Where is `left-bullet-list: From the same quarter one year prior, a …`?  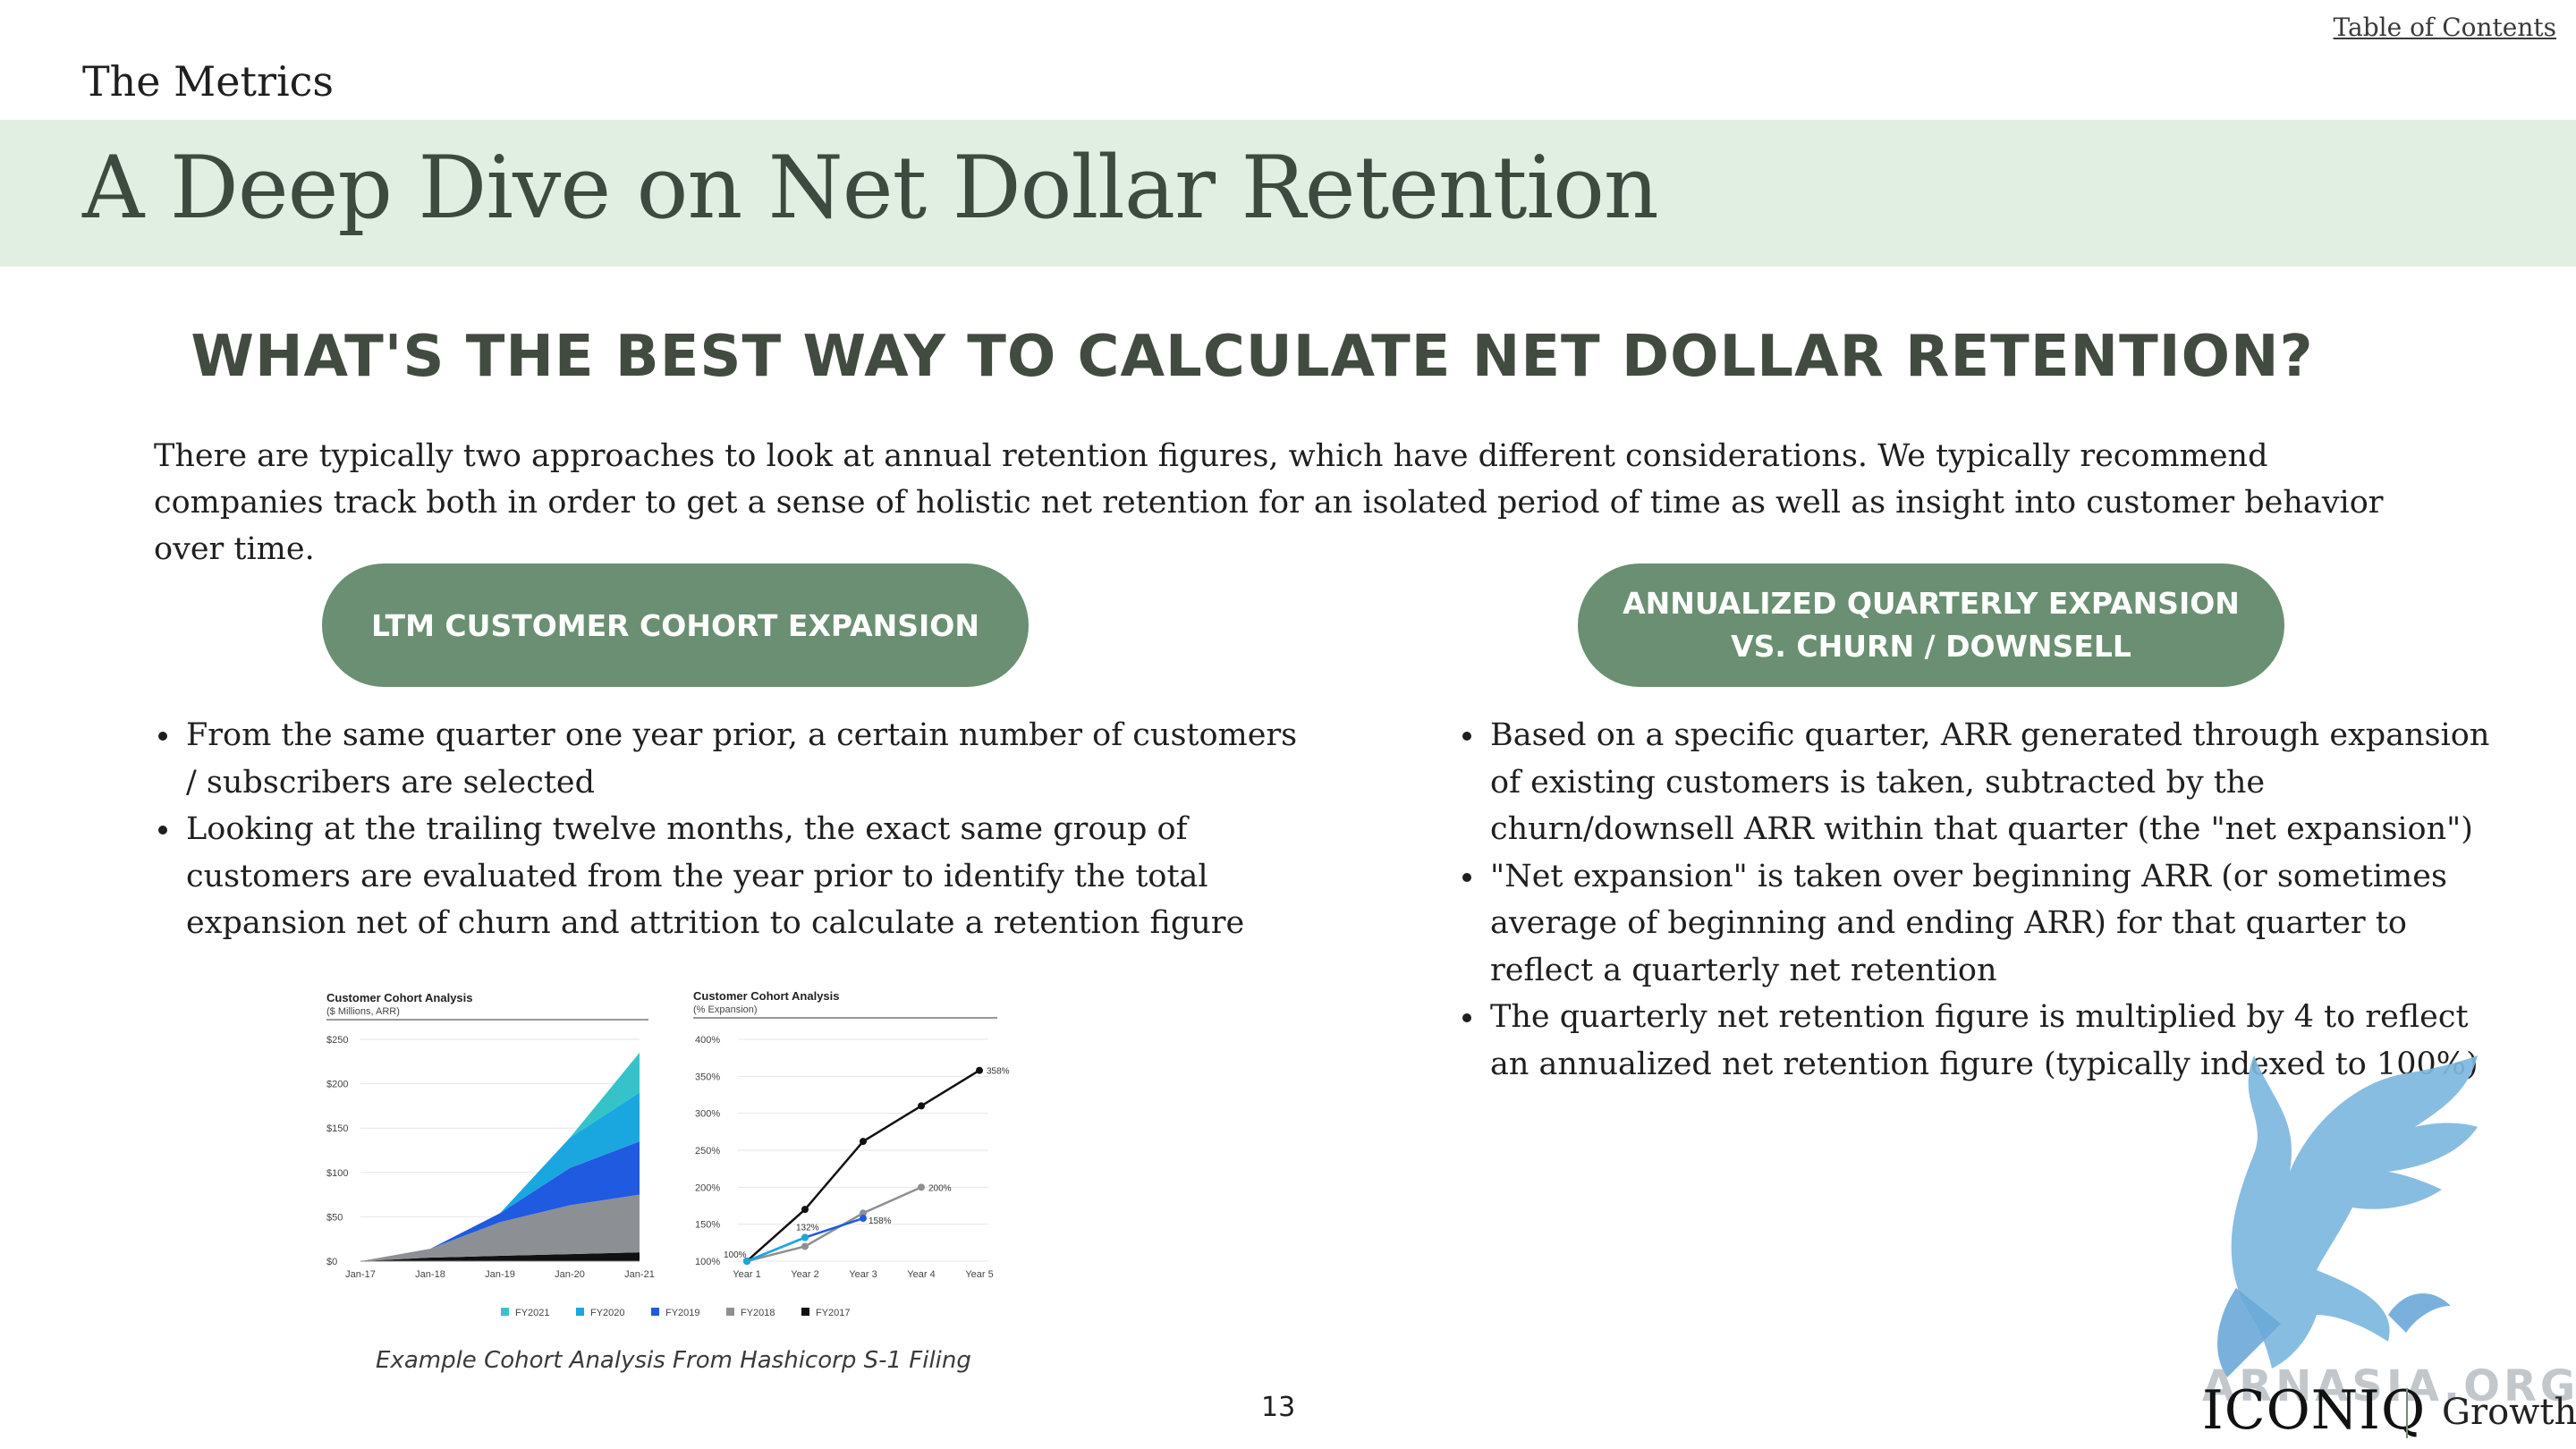 left-bullet-list: From the same quarter one year prior, a … is located at coordinates (727, 829).